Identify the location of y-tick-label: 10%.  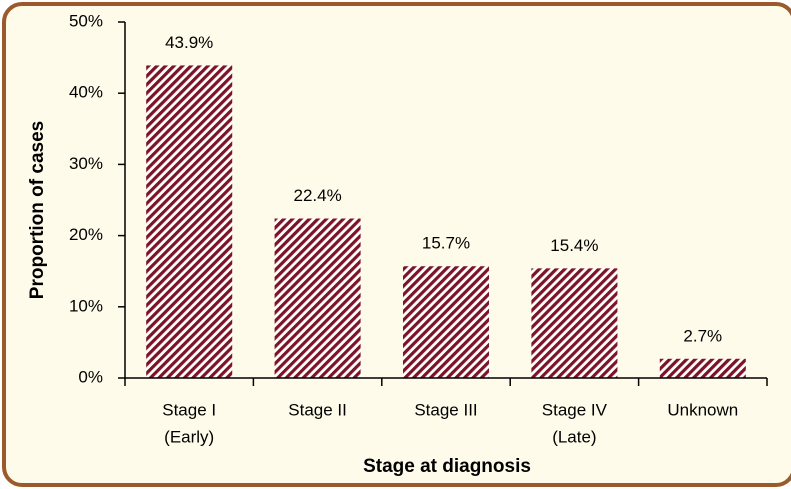
(86, 305).